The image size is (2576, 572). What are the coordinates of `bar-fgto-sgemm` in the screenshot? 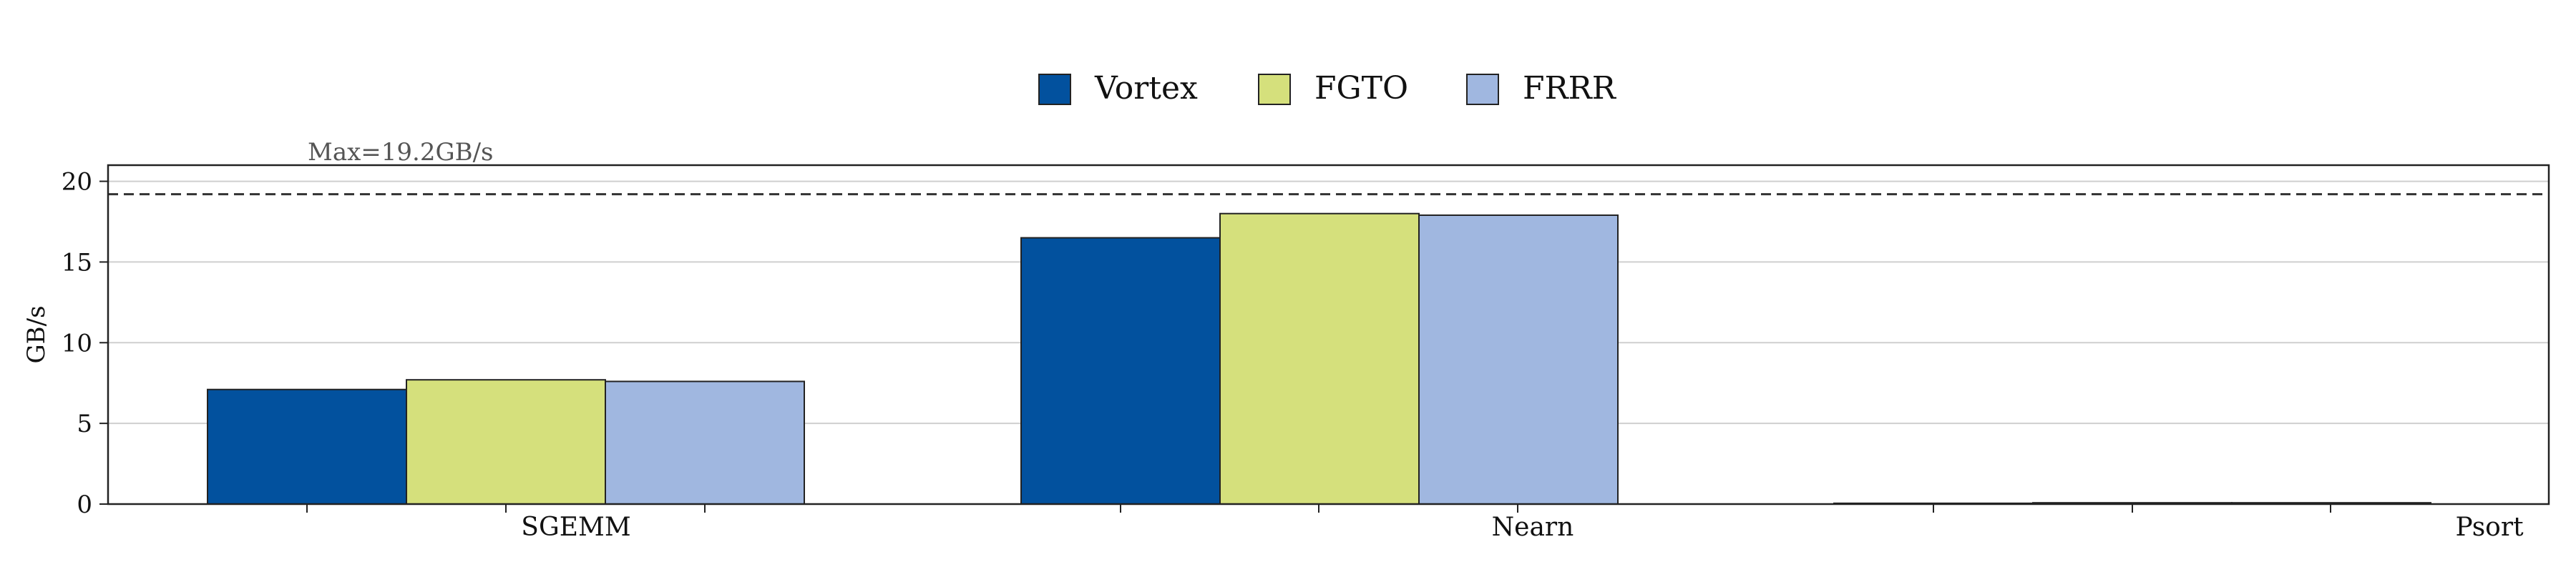 It's located at (506, 442).